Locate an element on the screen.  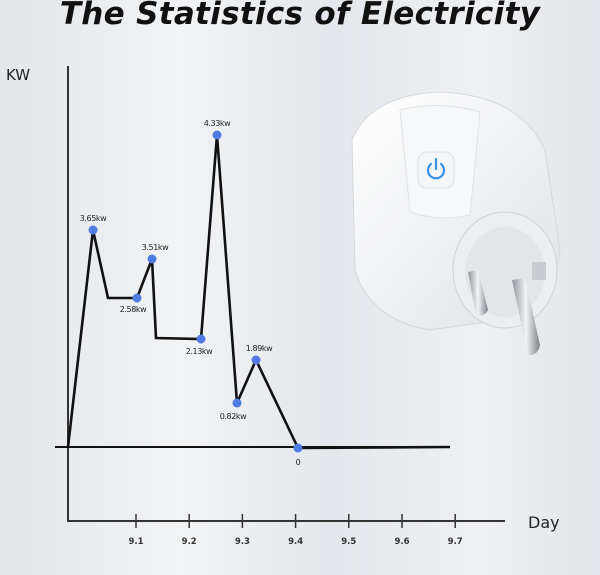
x-tick-label: 9.4 is located at coordinates (295, 542).